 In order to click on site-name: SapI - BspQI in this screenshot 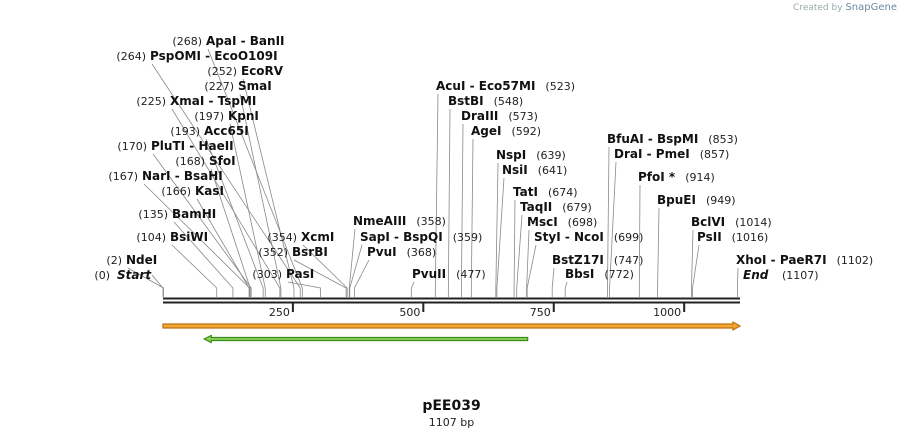, I will do `click(401, 237)`.